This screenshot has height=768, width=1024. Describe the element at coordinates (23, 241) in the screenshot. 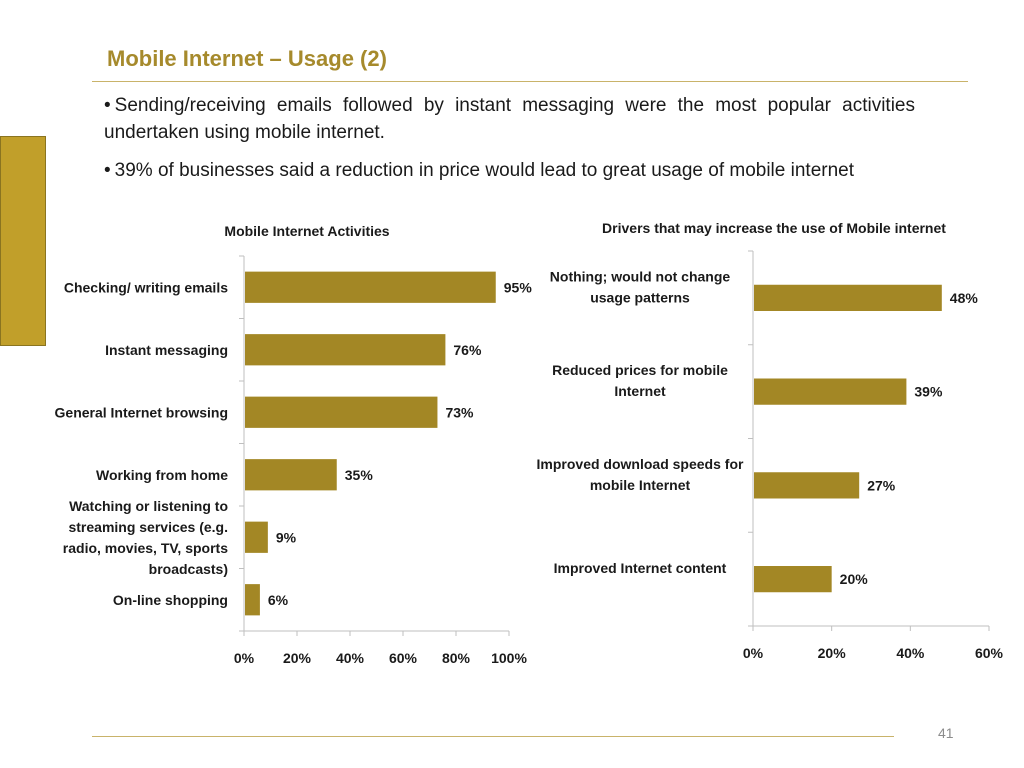

I see `accent-block` at that location.